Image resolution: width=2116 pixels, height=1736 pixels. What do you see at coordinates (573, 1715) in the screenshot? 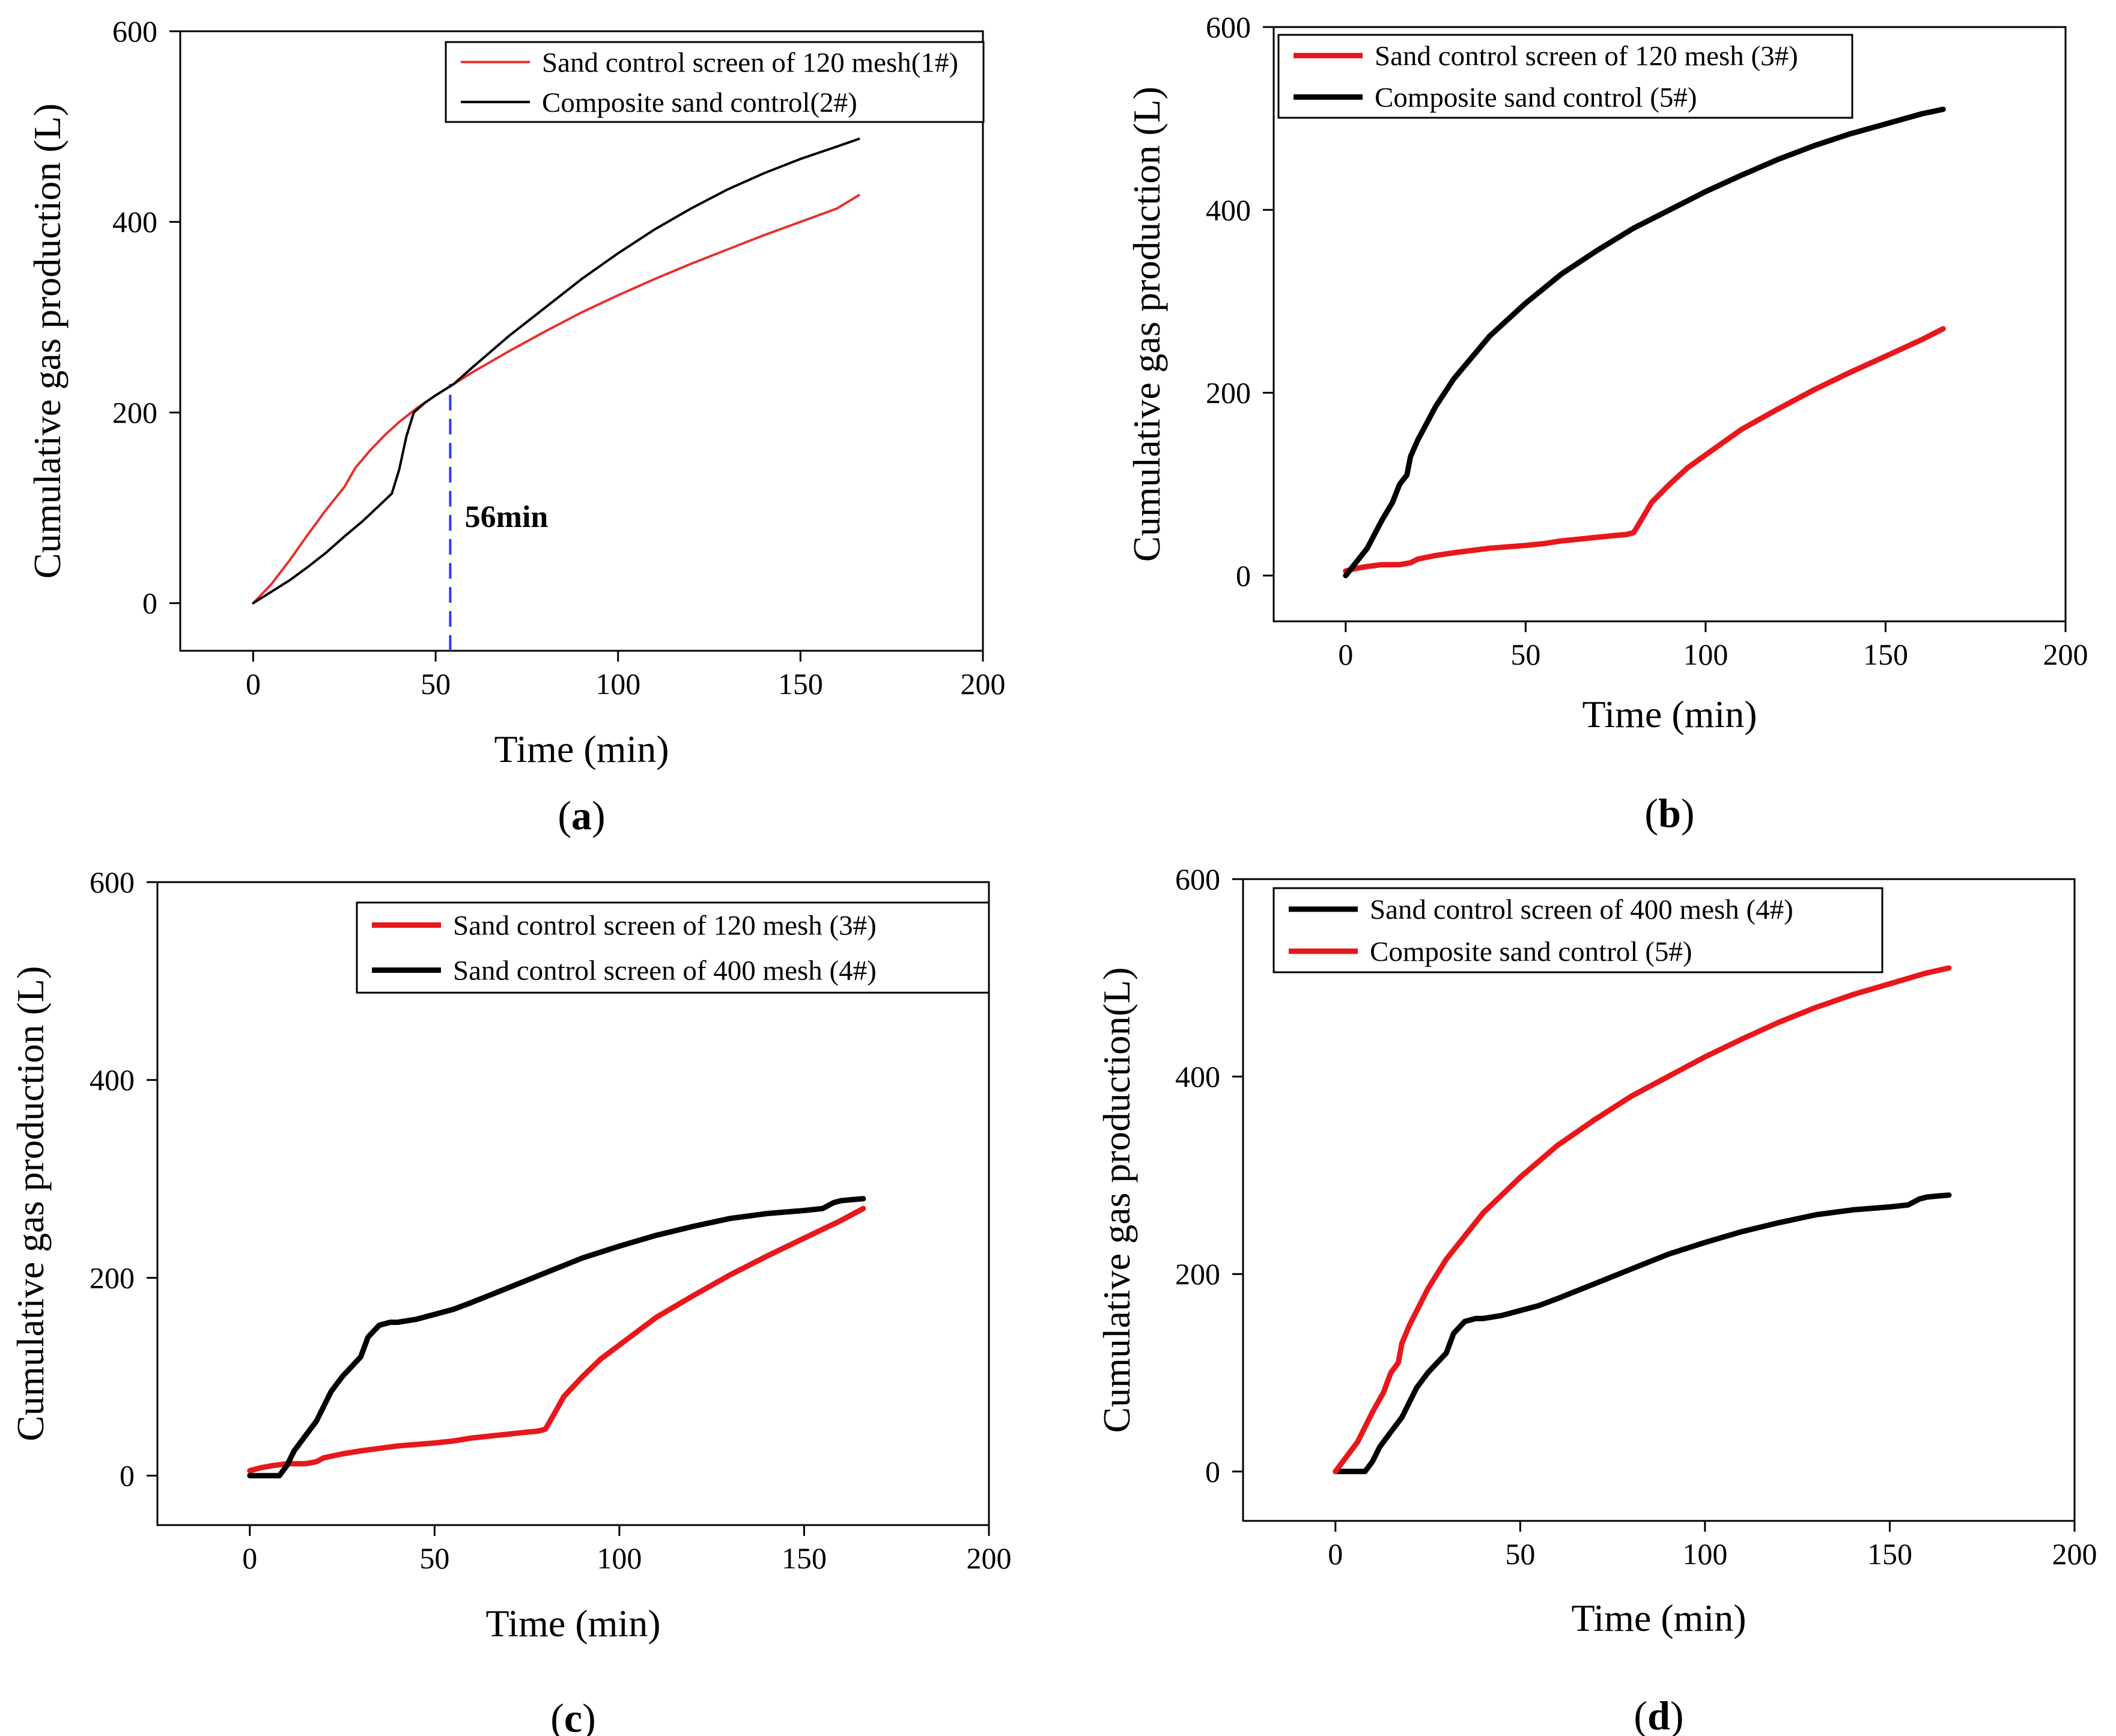
I see `panel-letter: (c)` at bounding box center [573, 1715].